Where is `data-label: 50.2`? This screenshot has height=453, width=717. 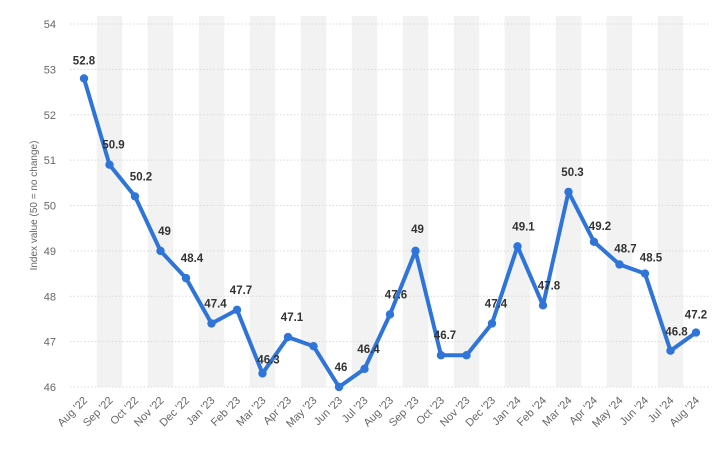 data-label: 50.2 is located at coordinates (141, 177).